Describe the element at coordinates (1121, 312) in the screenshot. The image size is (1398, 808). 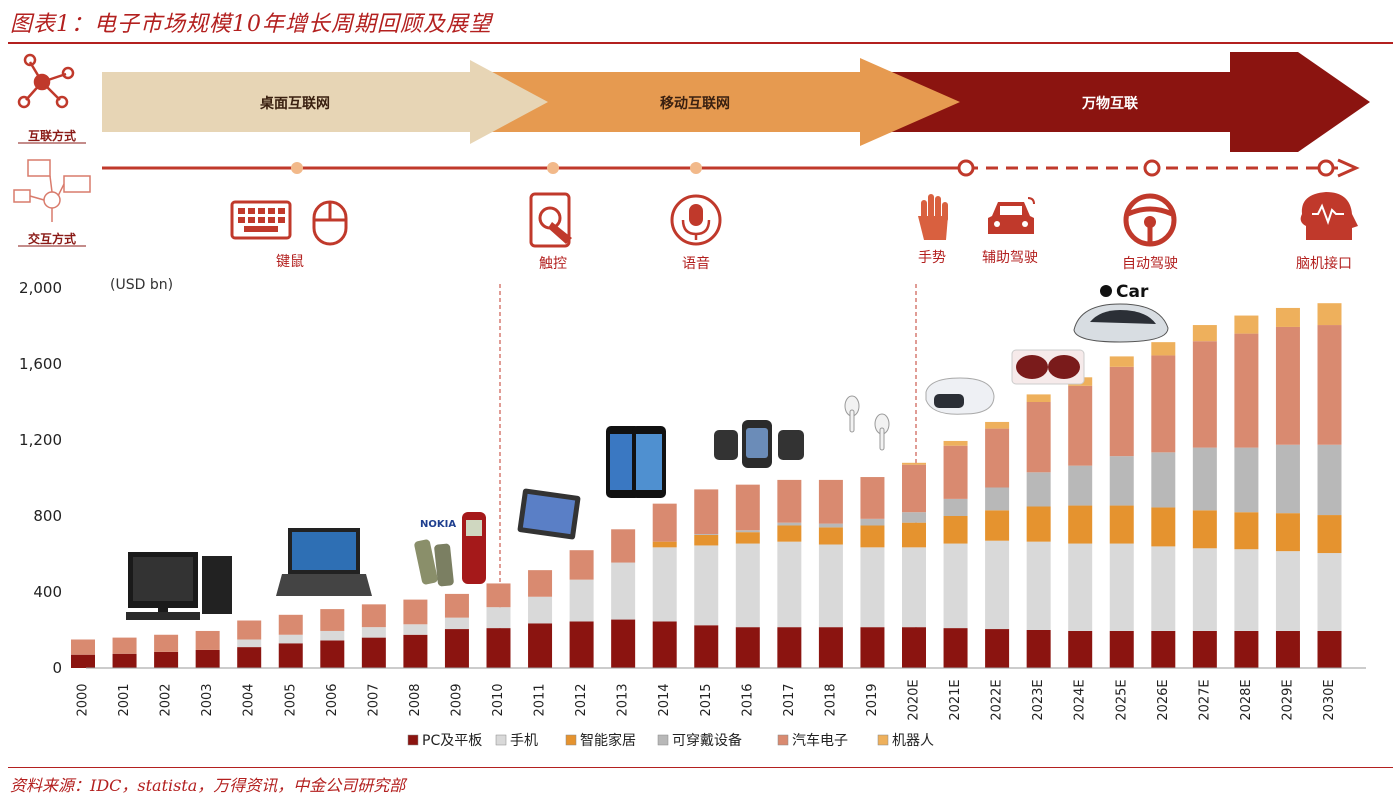
I see `apple-car-illustration: Car` at that location.